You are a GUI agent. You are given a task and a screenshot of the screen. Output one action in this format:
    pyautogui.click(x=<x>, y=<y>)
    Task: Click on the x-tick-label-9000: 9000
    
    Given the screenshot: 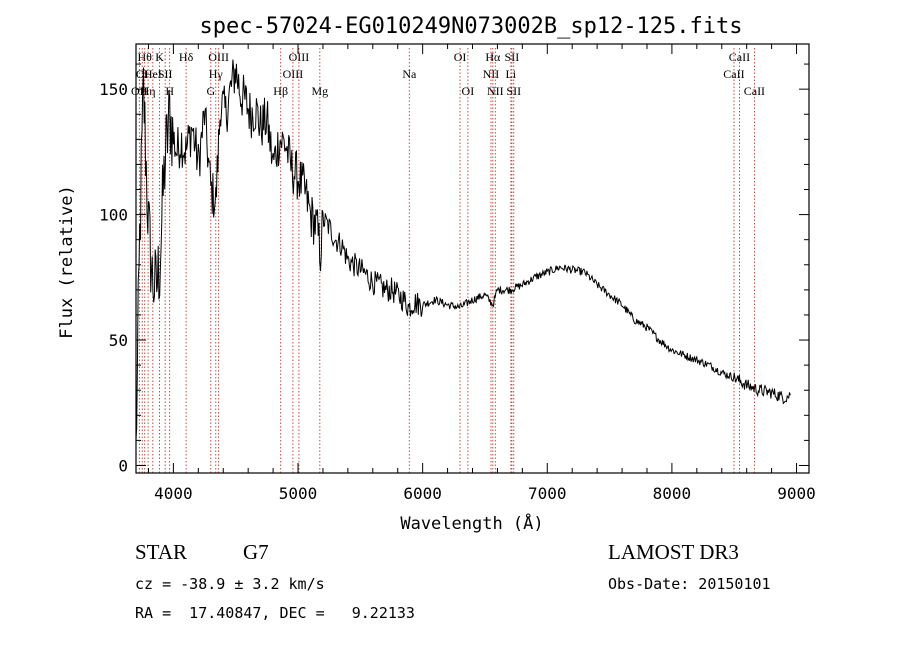 What is the action you would take?
    pyautogui.click(x=796, y=493)
    